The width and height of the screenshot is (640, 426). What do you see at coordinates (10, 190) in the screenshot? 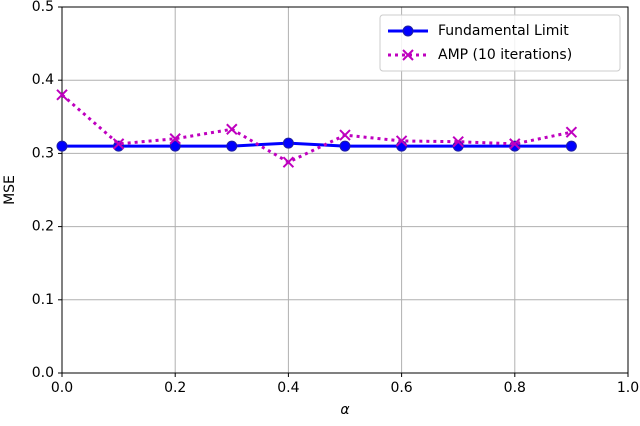
I see `y-axis-label: MSE` at bounding box center [10, 190].